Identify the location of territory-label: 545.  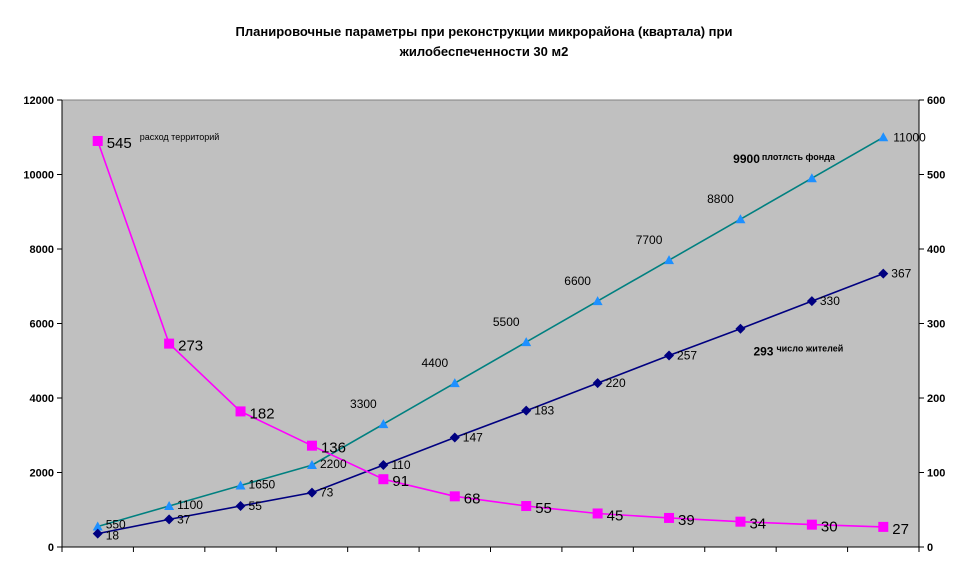
(119, 143).